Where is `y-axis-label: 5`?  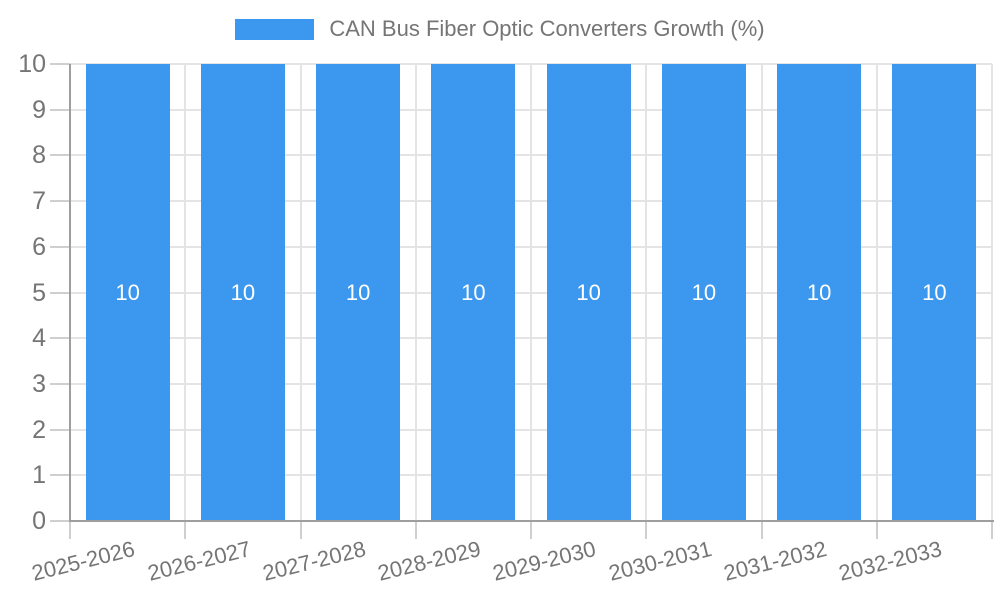 y-axis-label: 5 is located at coordinates (39, 292).